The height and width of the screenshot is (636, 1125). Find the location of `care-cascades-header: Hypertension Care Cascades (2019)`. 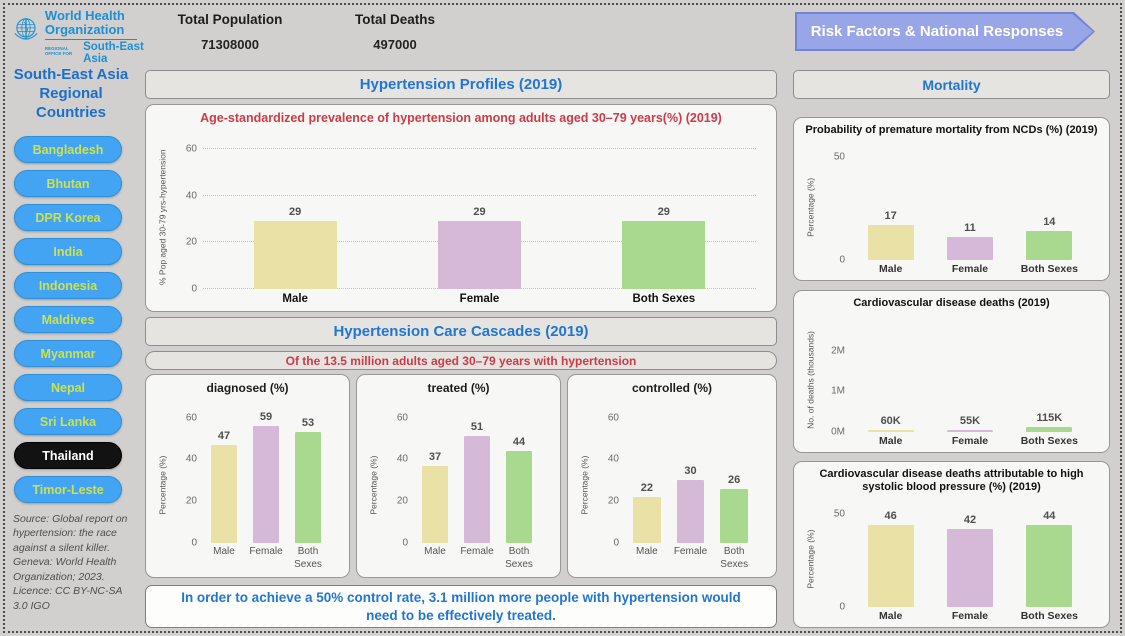

care-cascades-header: Hypertension Care Cascades (2019) is located at coordinates (461, 331).